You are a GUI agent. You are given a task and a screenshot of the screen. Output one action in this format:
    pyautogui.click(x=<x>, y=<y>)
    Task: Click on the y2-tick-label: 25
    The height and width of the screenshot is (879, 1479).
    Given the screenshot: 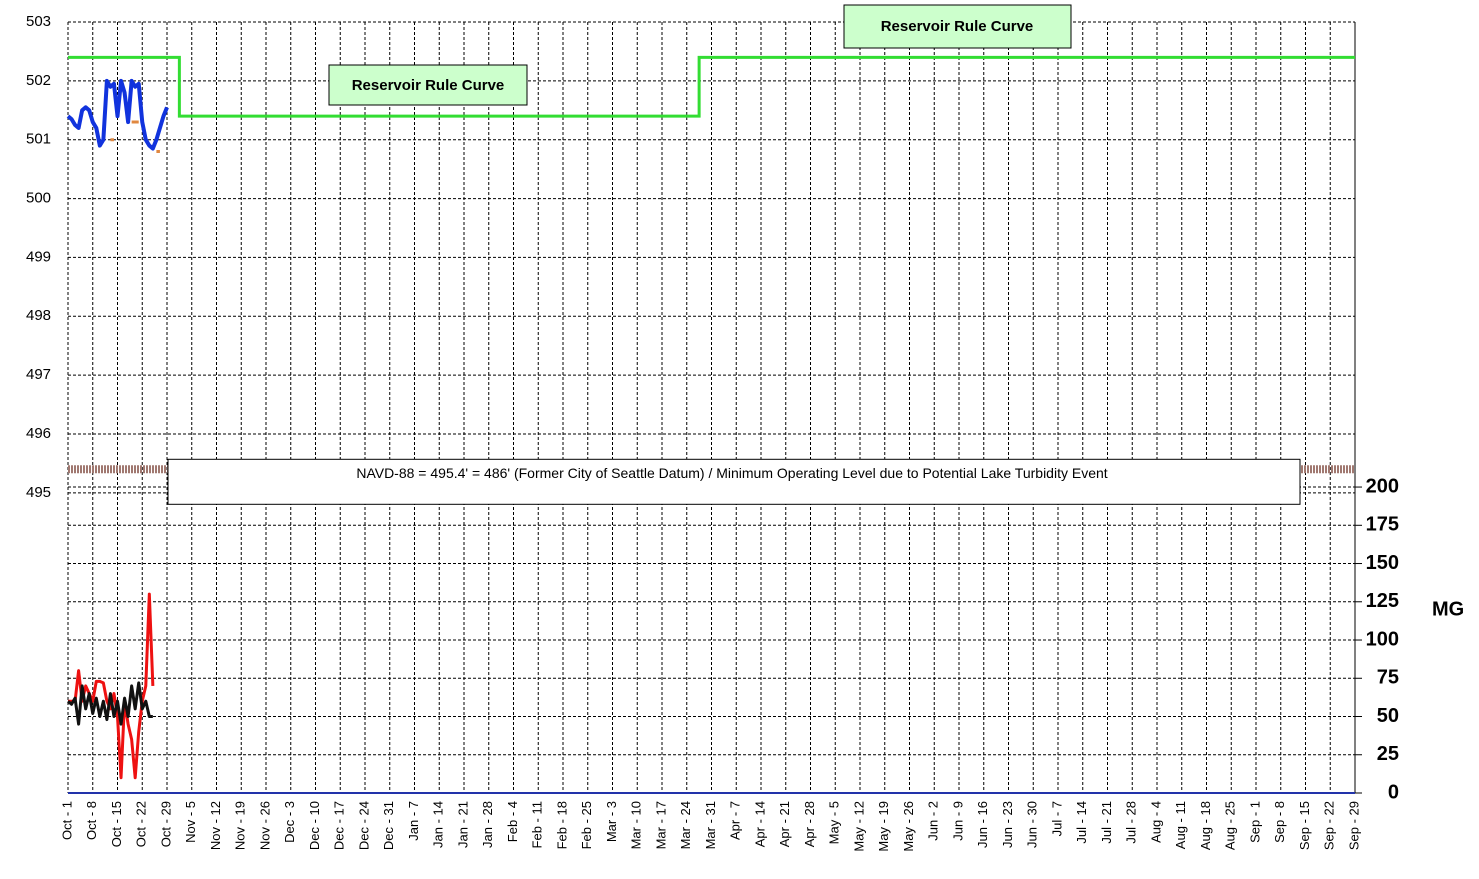 What is the action you would take?
    pyautogui.click(x=1388, y=754)
    